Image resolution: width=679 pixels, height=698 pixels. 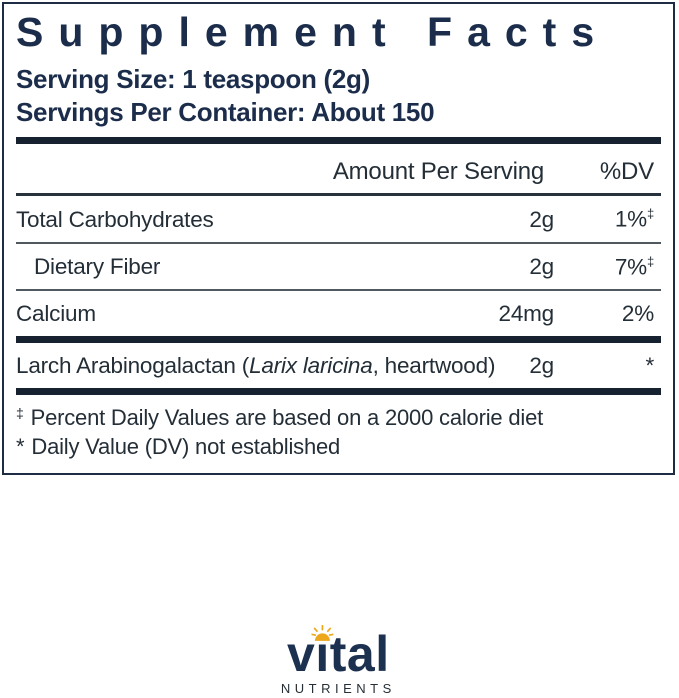 I want to click on brand-logo: vital NUTRIENTS, so click(x=338, y=660).